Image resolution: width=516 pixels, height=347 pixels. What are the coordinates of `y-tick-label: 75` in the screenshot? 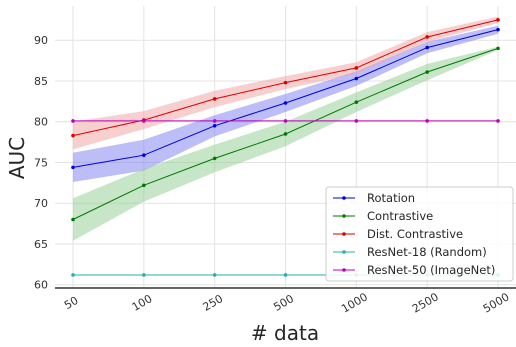 It's located at (41, 162).